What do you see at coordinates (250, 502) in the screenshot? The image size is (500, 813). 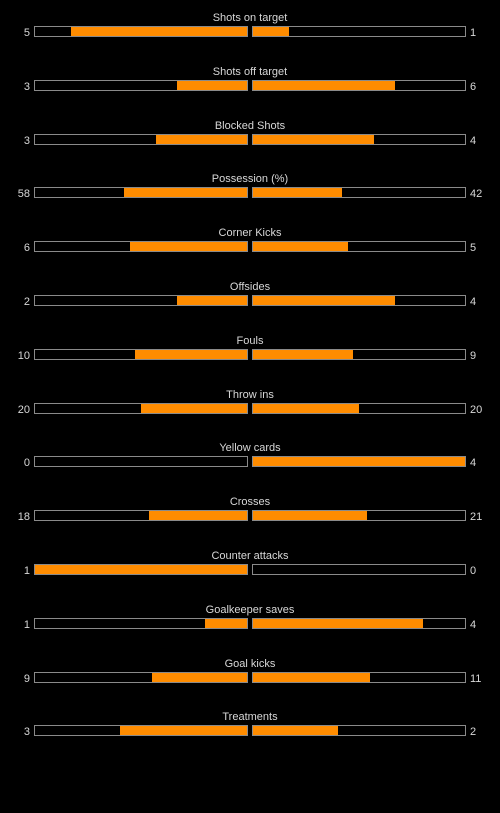 I see `stat-label: Crosses` at bounding box center [250, 502].